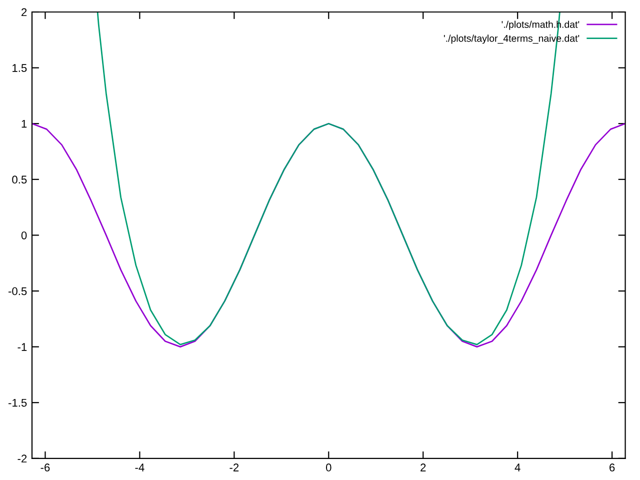 This screenshot has height=480, width=640. What do you see at coordinates (19, 68) in the screenshot?
I see `y-tick-label: 1.5` at bounding box center [19, 68].